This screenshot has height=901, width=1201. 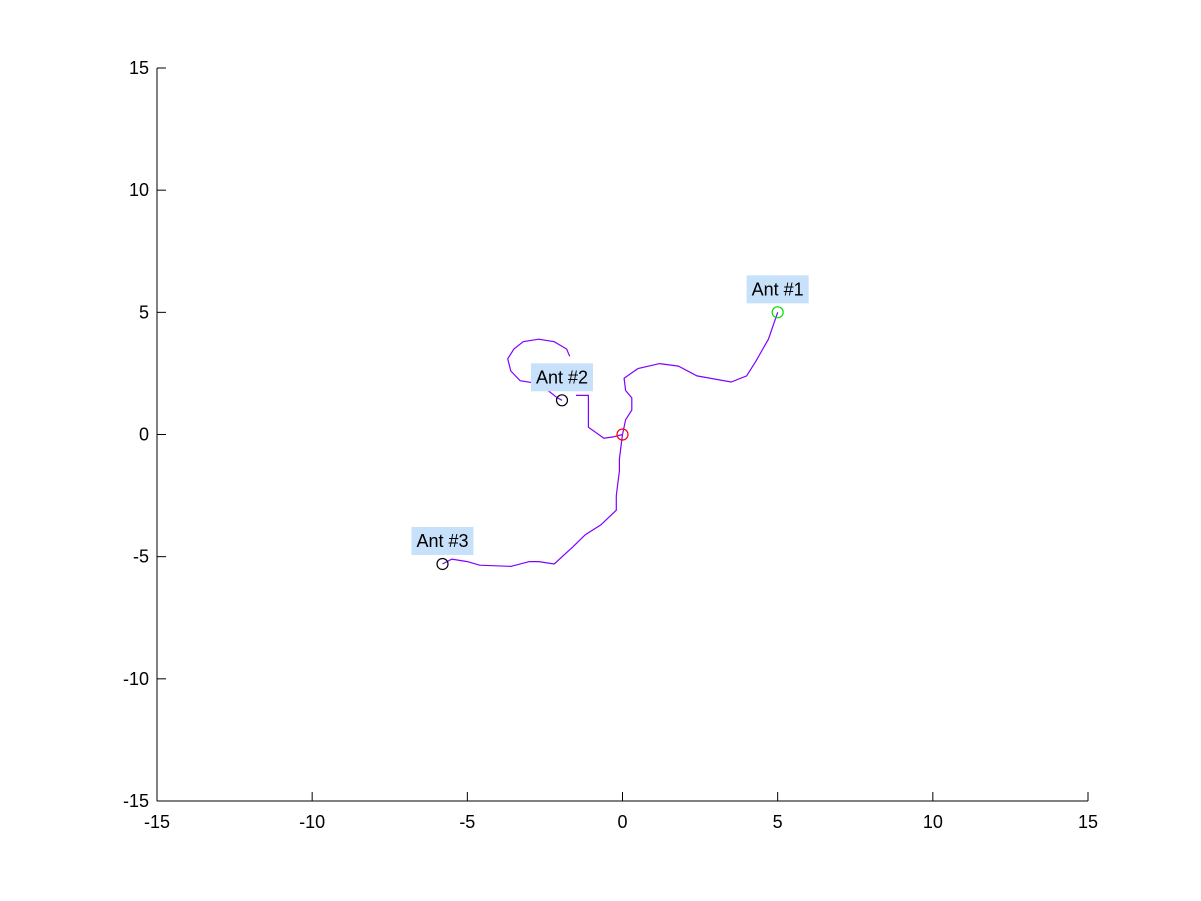 I want to click on ant-markers, so click(x=610, y=438).